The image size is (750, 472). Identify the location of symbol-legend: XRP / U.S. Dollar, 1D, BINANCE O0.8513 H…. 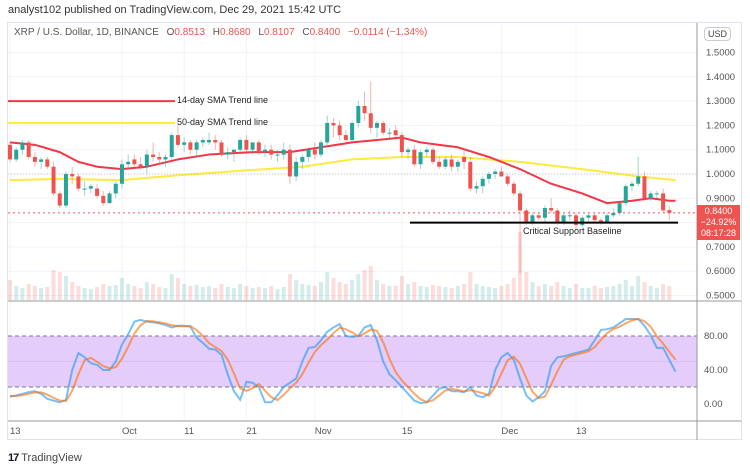
(220, 32).